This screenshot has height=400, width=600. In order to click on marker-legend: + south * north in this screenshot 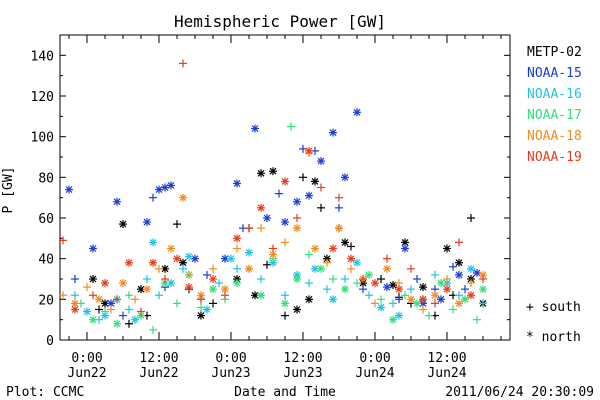, I will do `click(553, 322)`.